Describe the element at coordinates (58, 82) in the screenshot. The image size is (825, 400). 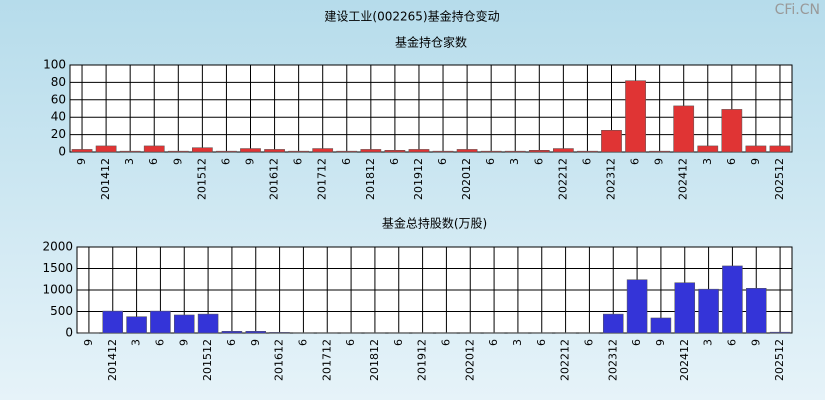
I see `y-tick-label: 80` at that location.